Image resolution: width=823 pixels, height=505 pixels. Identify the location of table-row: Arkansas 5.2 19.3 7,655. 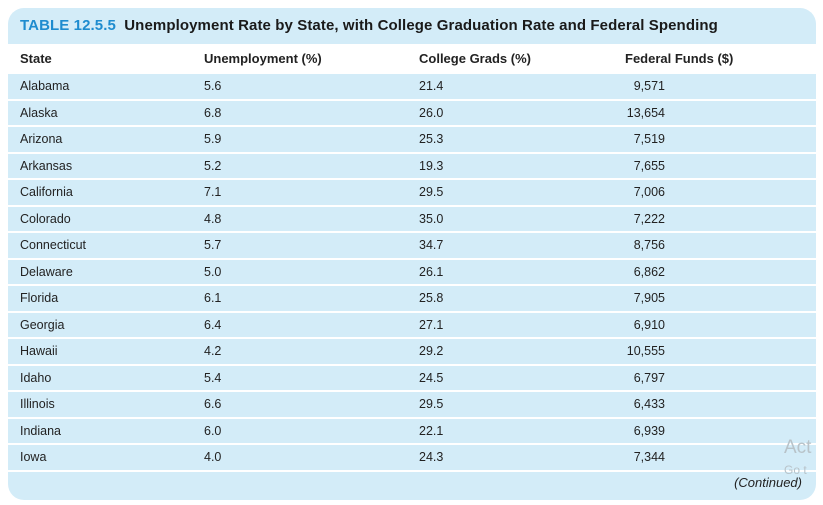
(412, 167).